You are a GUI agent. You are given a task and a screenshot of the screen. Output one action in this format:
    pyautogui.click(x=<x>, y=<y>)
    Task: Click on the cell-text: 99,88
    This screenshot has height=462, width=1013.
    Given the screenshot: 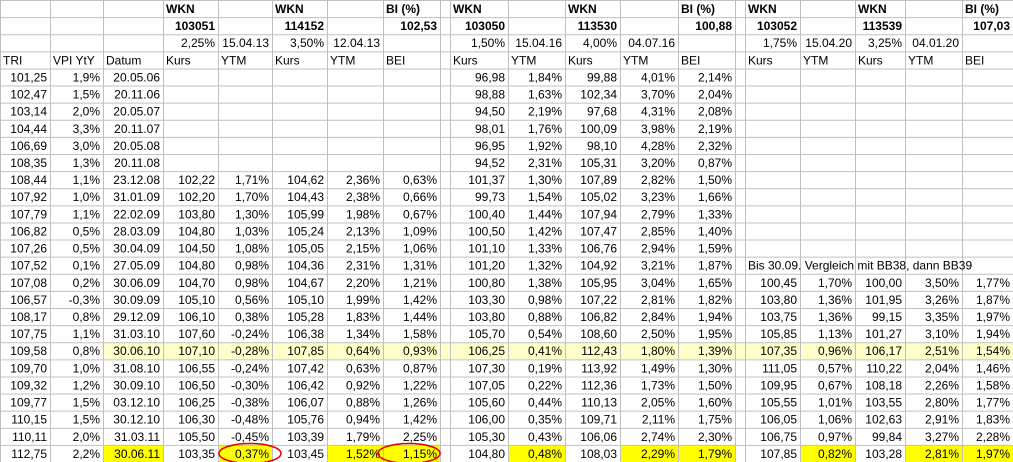 What is the action you would take?
    pyautogui.click(x=602, y=77)
    